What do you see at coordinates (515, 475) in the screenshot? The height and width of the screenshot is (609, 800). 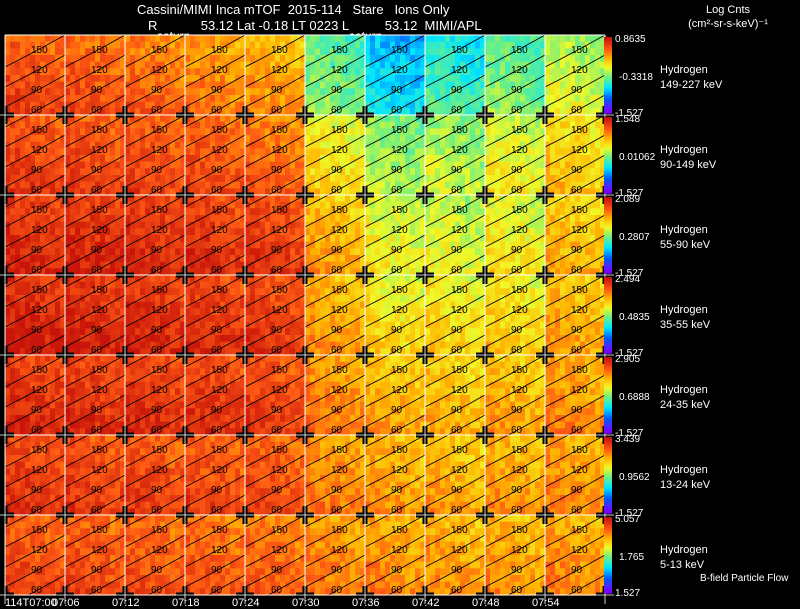 I see `panel-r5-c8` at bounding box center [515, 475].